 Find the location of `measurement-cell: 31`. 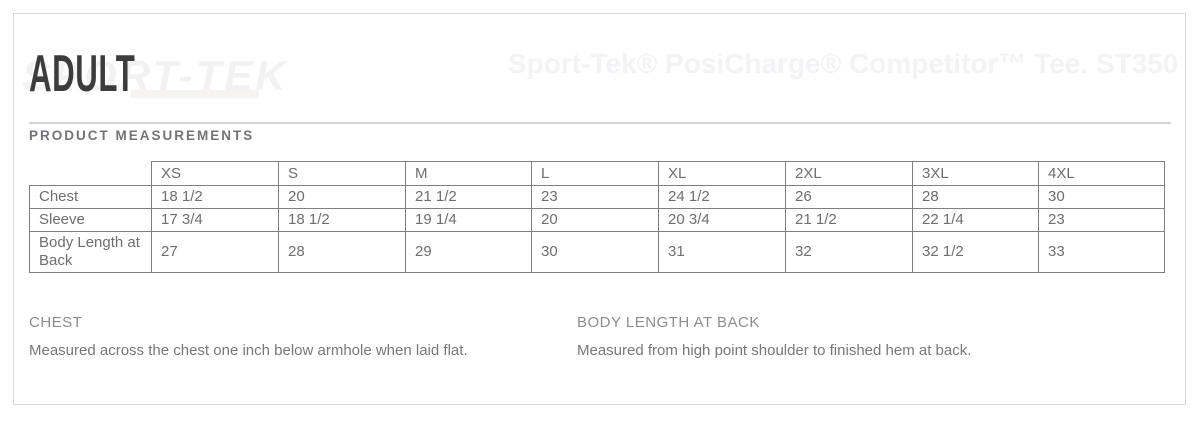

measurement-cell: 31 is located at coordinates (722, 252).